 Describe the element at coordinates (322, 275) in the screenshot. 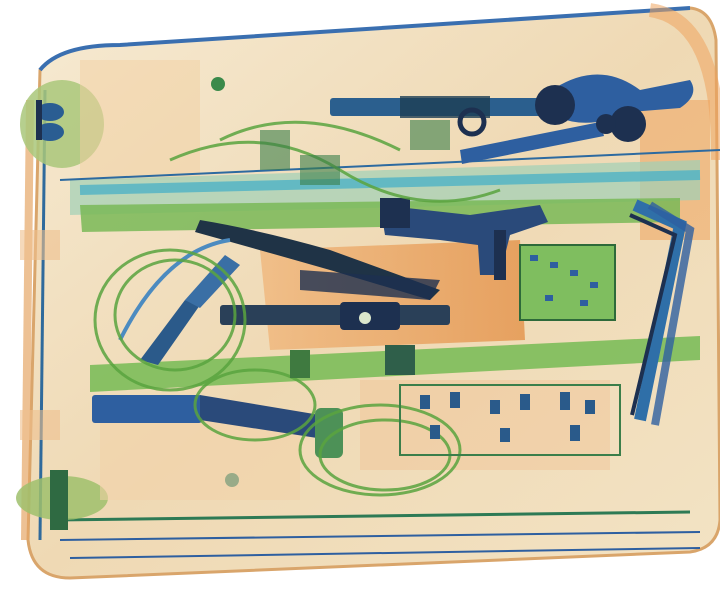

I see `cutting-tool-icon` at that location.